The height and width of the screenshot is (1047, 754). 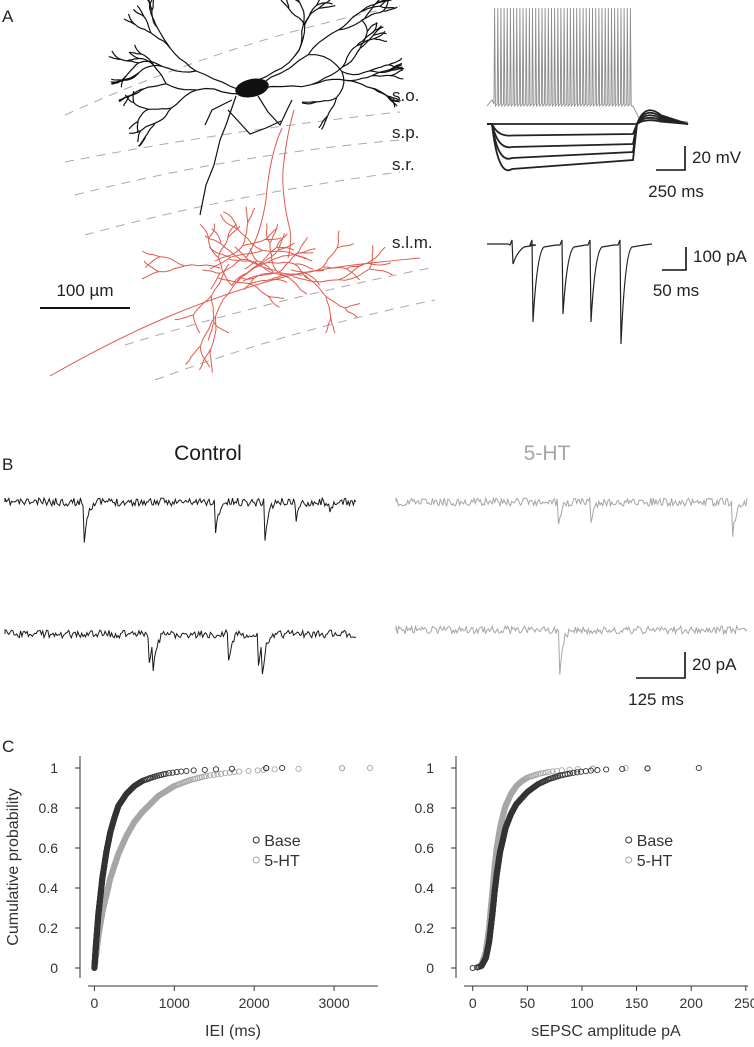 I want to click on interneuron-axon, so click(x=235, y=243).